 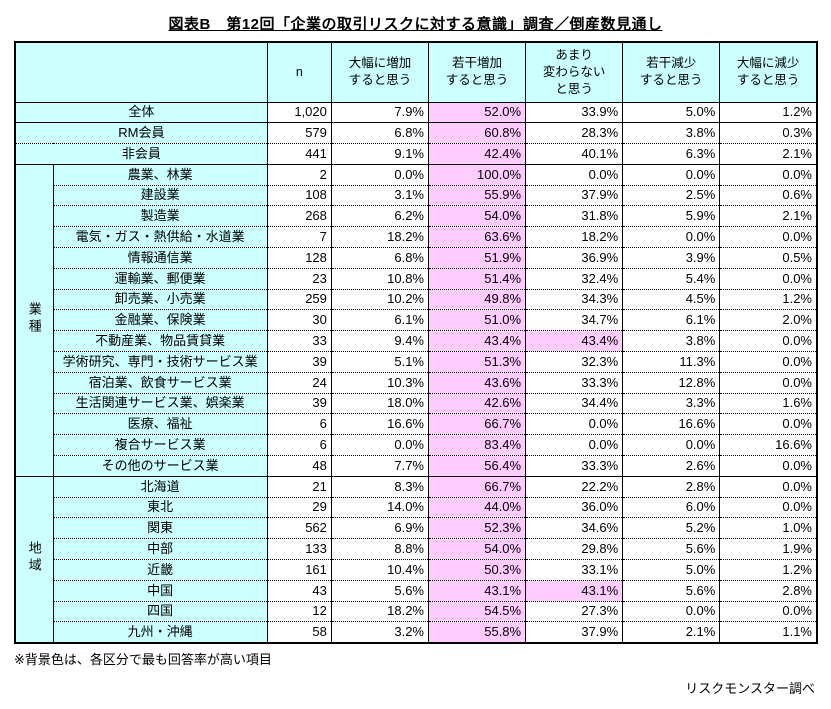 I want to click on row-label: 関東, so click(x=160, y=528).